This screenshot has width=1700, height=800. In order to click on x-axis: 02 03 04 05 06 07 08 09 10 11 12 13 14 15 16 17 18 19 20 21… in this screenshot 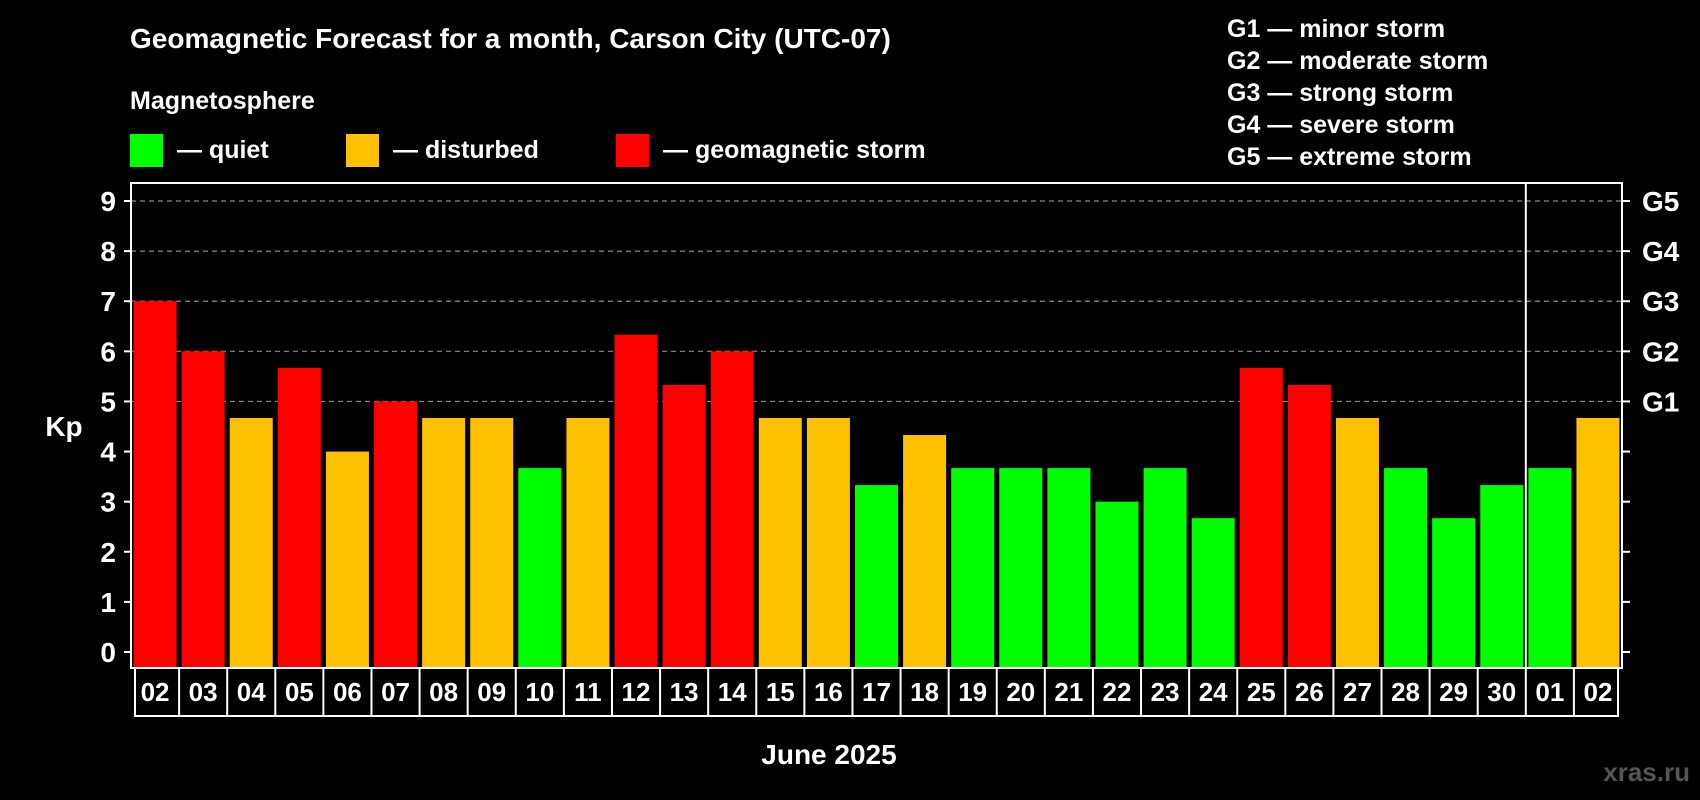, I will do `click(876, 692)`.